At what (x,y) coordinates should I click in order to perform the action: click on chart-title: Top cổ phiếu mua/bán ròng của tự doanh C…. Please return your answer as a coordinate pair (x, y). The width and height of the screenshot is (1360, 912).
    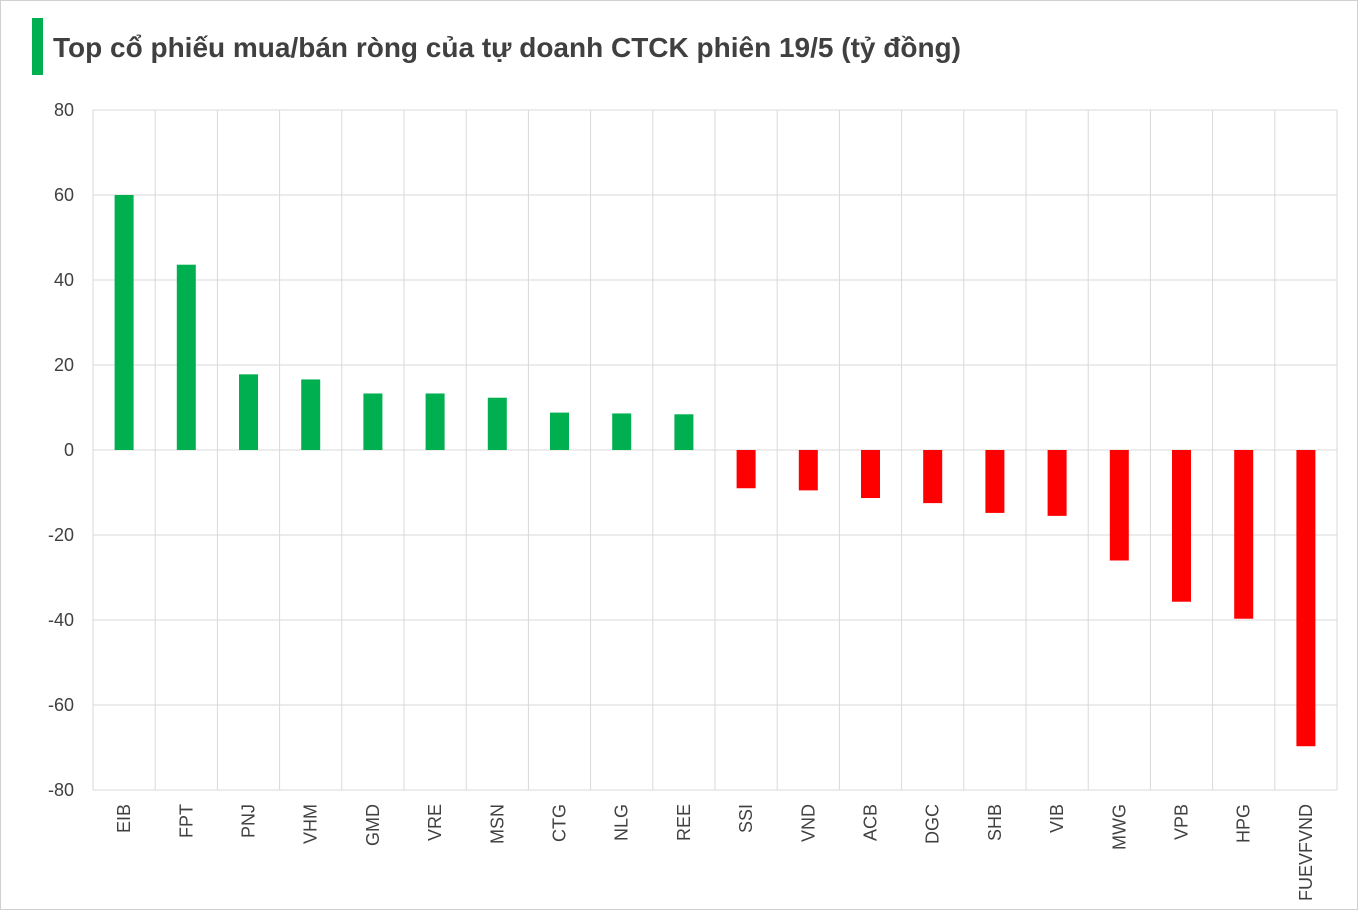
    Looking at the image, I should click on (507, 47).